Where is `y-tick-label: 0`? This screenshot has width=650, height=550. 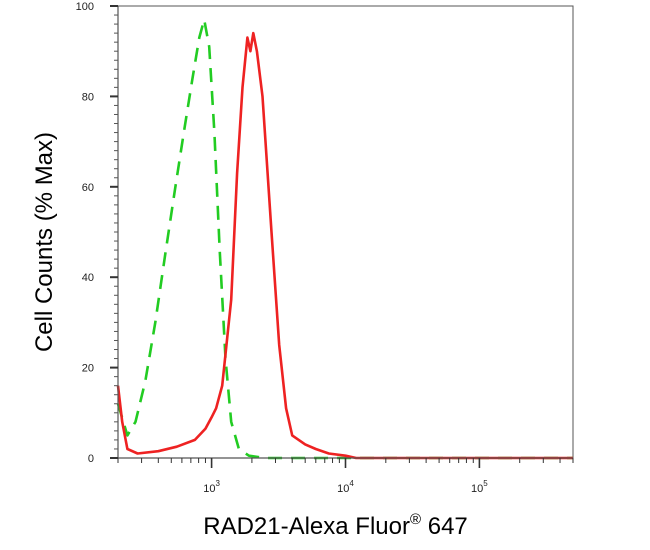 y-tick-label: 0 is located at coordinates (91, 459).